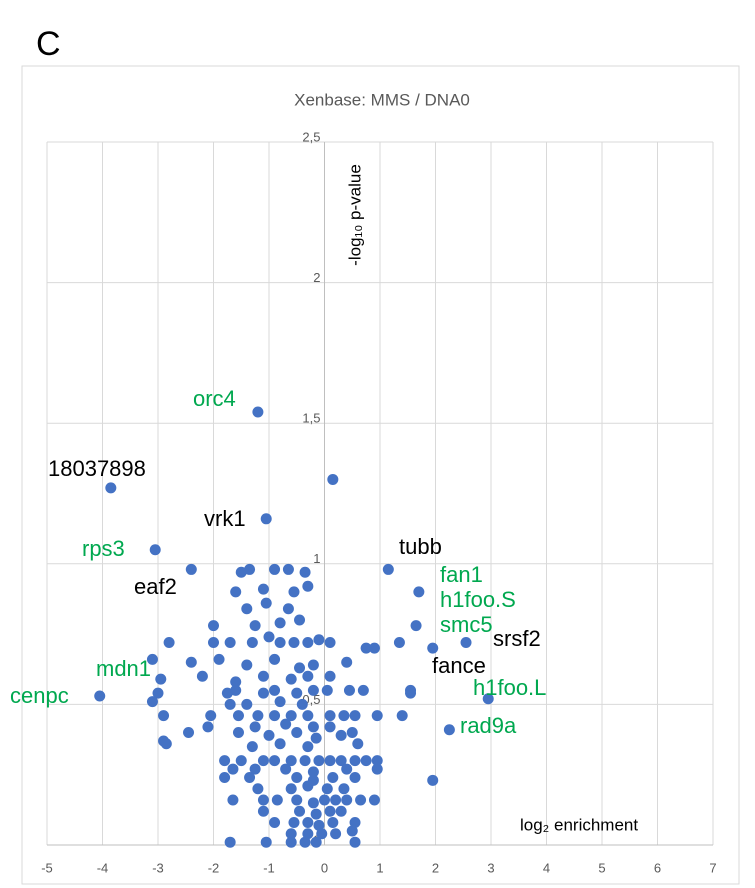  I want to click on point-annotation: fance, so click(459, 665).